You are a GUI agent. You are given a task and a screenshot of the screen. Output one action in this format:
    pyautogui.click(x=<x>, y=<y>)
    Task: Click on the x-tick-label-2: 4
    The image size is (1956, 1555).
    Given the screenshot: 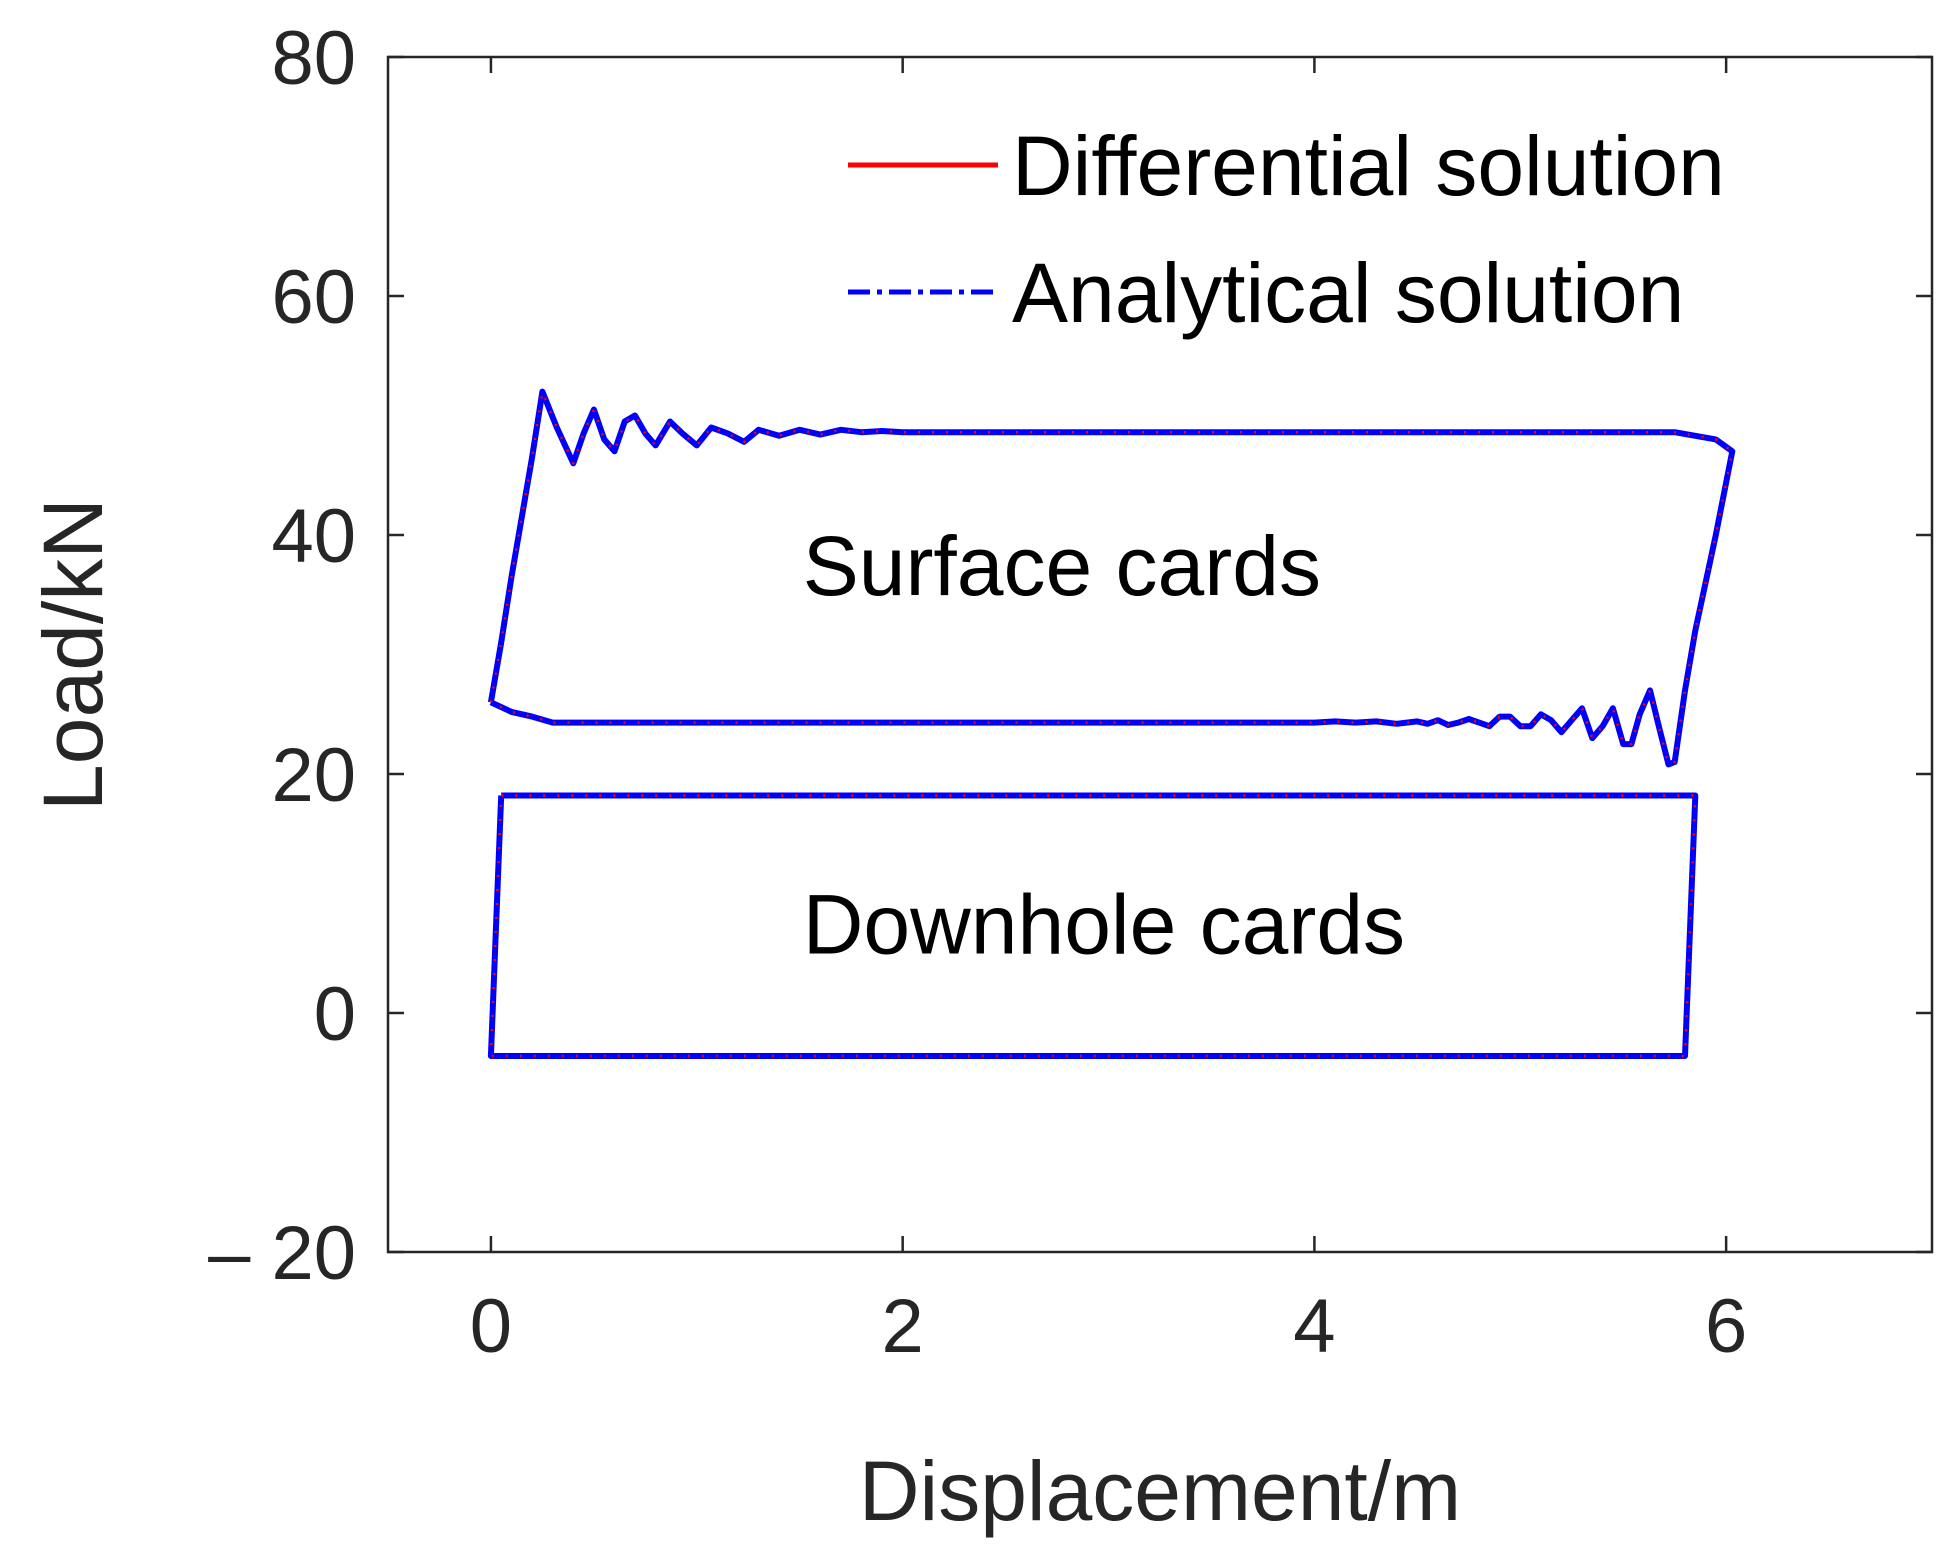 What is the action you would take?
    pyautogui.click(x=1314, y=1326)
    